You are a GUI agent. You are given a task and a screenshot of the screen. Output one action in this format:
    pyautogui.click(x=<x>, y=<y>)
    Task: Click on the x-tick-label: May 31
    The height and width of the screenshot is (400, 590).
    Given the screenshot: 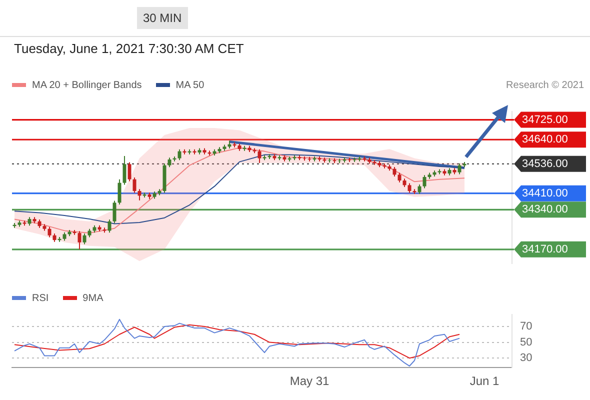 What is the action you would take?
    pyautogui.click(x=310, y=381)
    